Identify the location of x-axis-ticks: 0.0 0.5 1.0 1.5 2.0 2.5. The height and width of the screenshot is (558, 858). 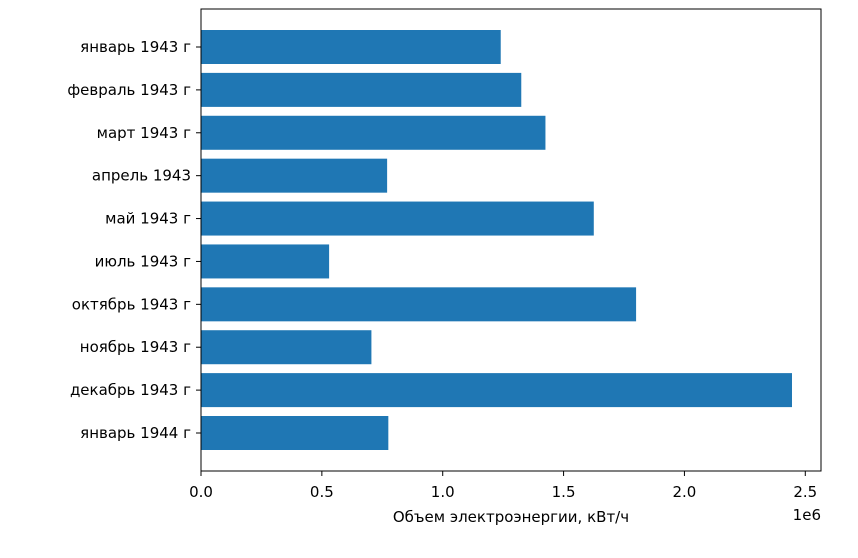
(503, 486).